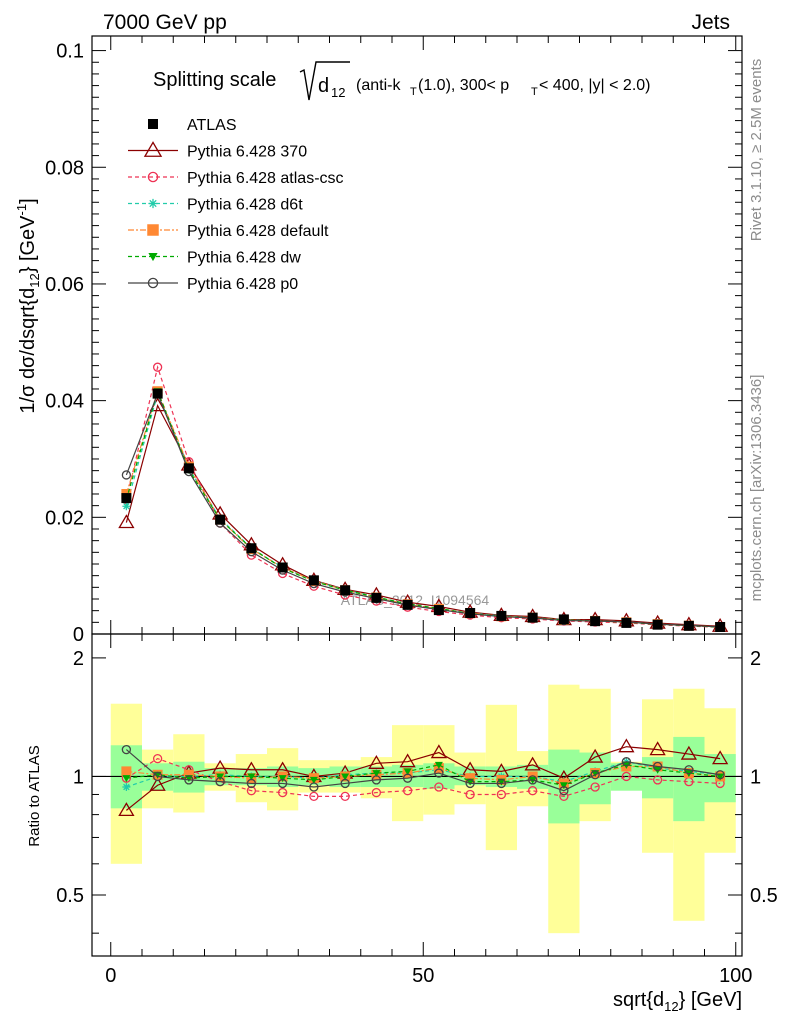 This screenshot has height=1024, width=786. What do you see at coordinates (247, 152) in the screenshot?
I see `legend-label: Pythia 6.428 370` at bounding box center [247, 152].